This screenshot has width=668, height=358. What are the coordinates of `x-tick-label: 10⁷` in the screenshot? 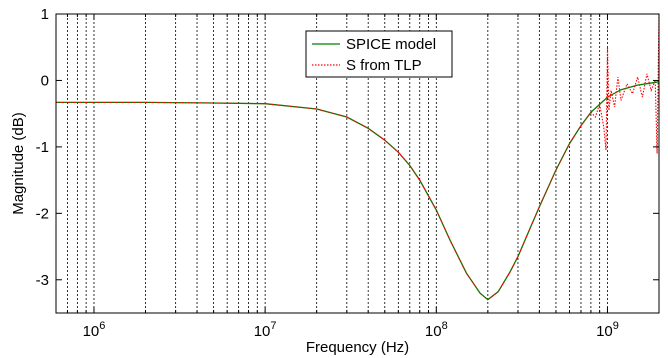 It's located at (265, 330).